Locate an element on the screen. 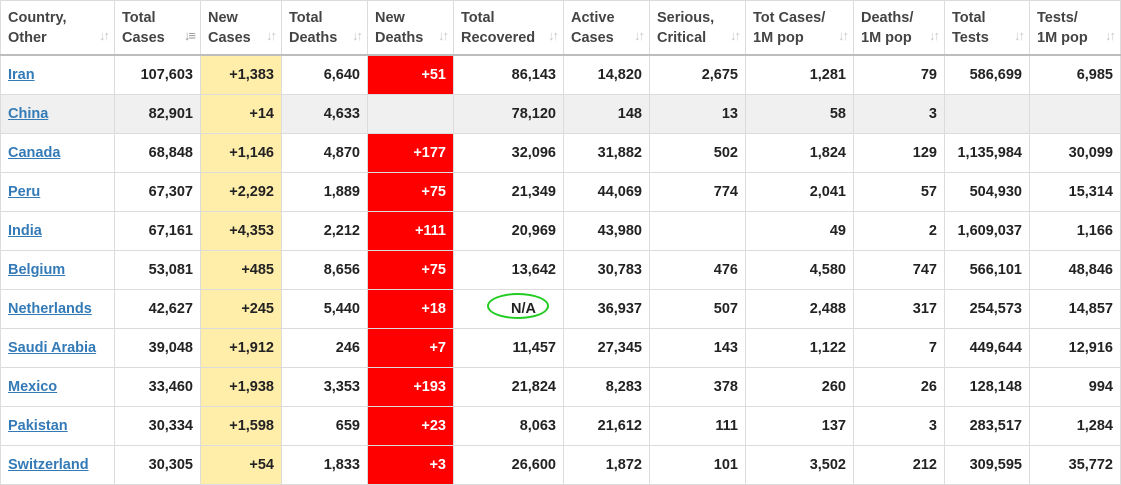 This screenshot has width=1121, height=485. cell-tot-cases-1m: 2,041 is located at coordinates (799, 192).